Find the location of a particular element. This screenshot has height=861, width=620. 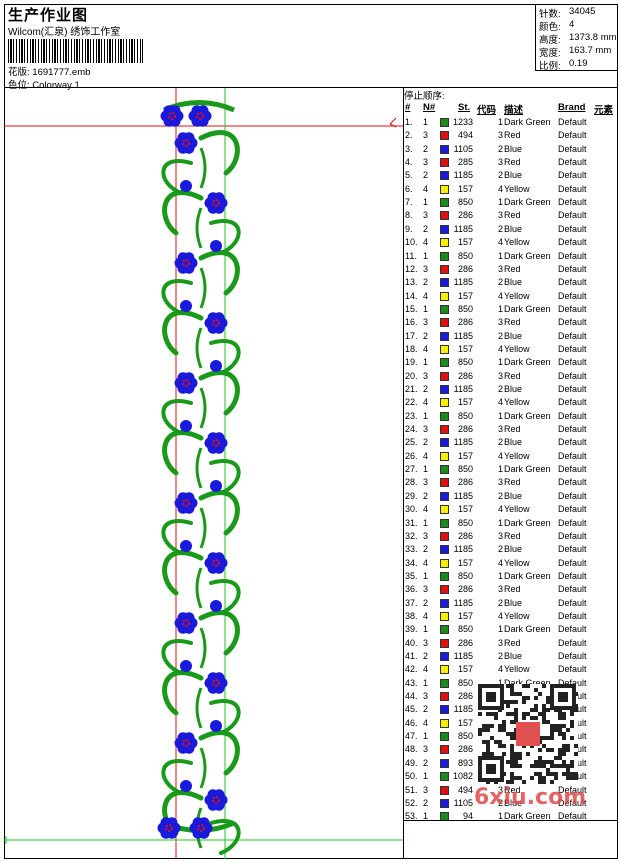

color-count-value: 4 is located at coordinates (572, 24).